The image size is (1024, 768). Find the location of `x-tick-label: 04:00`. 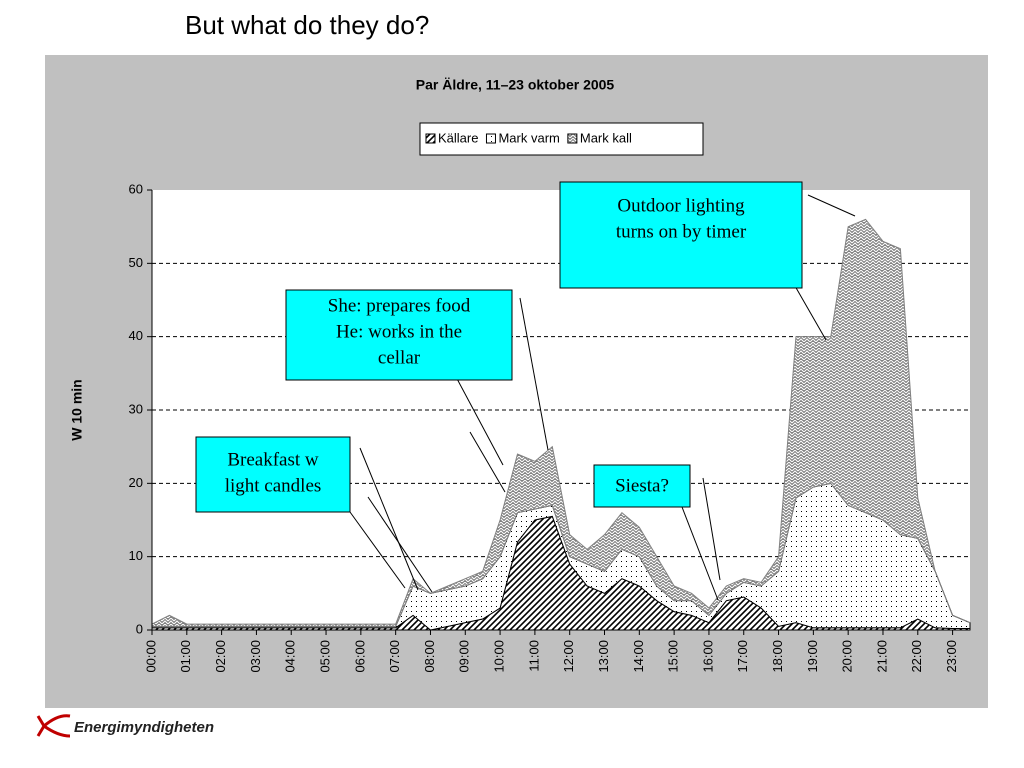

x-tick-label: 04:00 is located at coordinates (290, 656).